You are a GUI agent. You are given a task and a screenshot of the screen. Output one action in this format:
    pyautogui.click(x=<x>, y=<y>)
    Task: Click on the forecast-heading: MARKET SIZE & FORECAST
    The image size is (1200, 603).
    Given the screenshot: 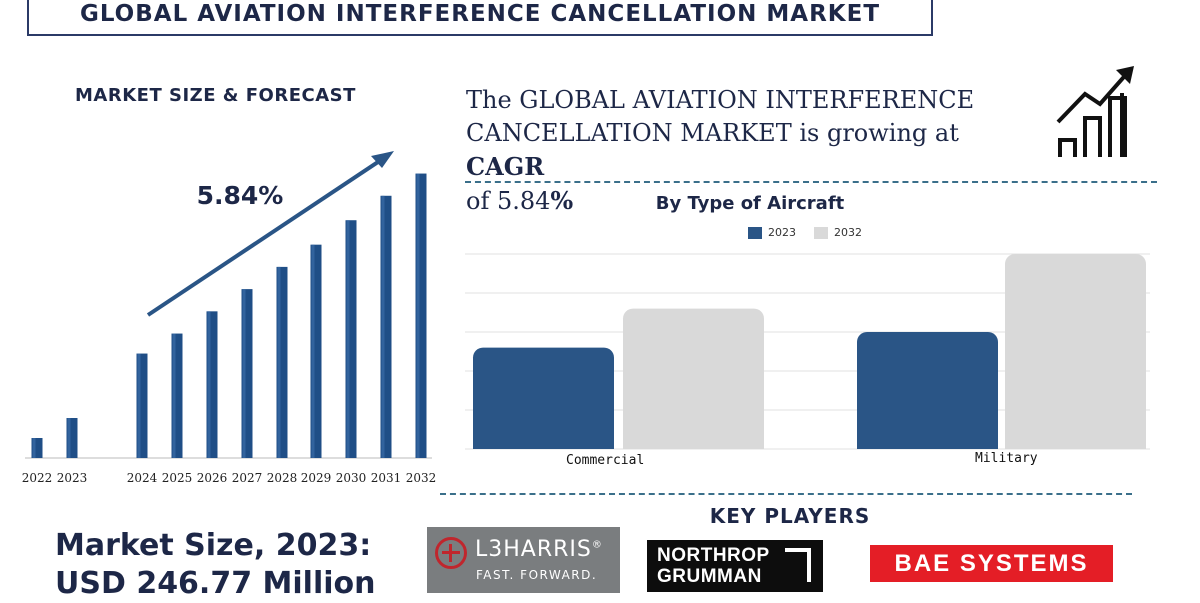 What is the action you would take?
    pyautogui.click(x=215, y=95)
    